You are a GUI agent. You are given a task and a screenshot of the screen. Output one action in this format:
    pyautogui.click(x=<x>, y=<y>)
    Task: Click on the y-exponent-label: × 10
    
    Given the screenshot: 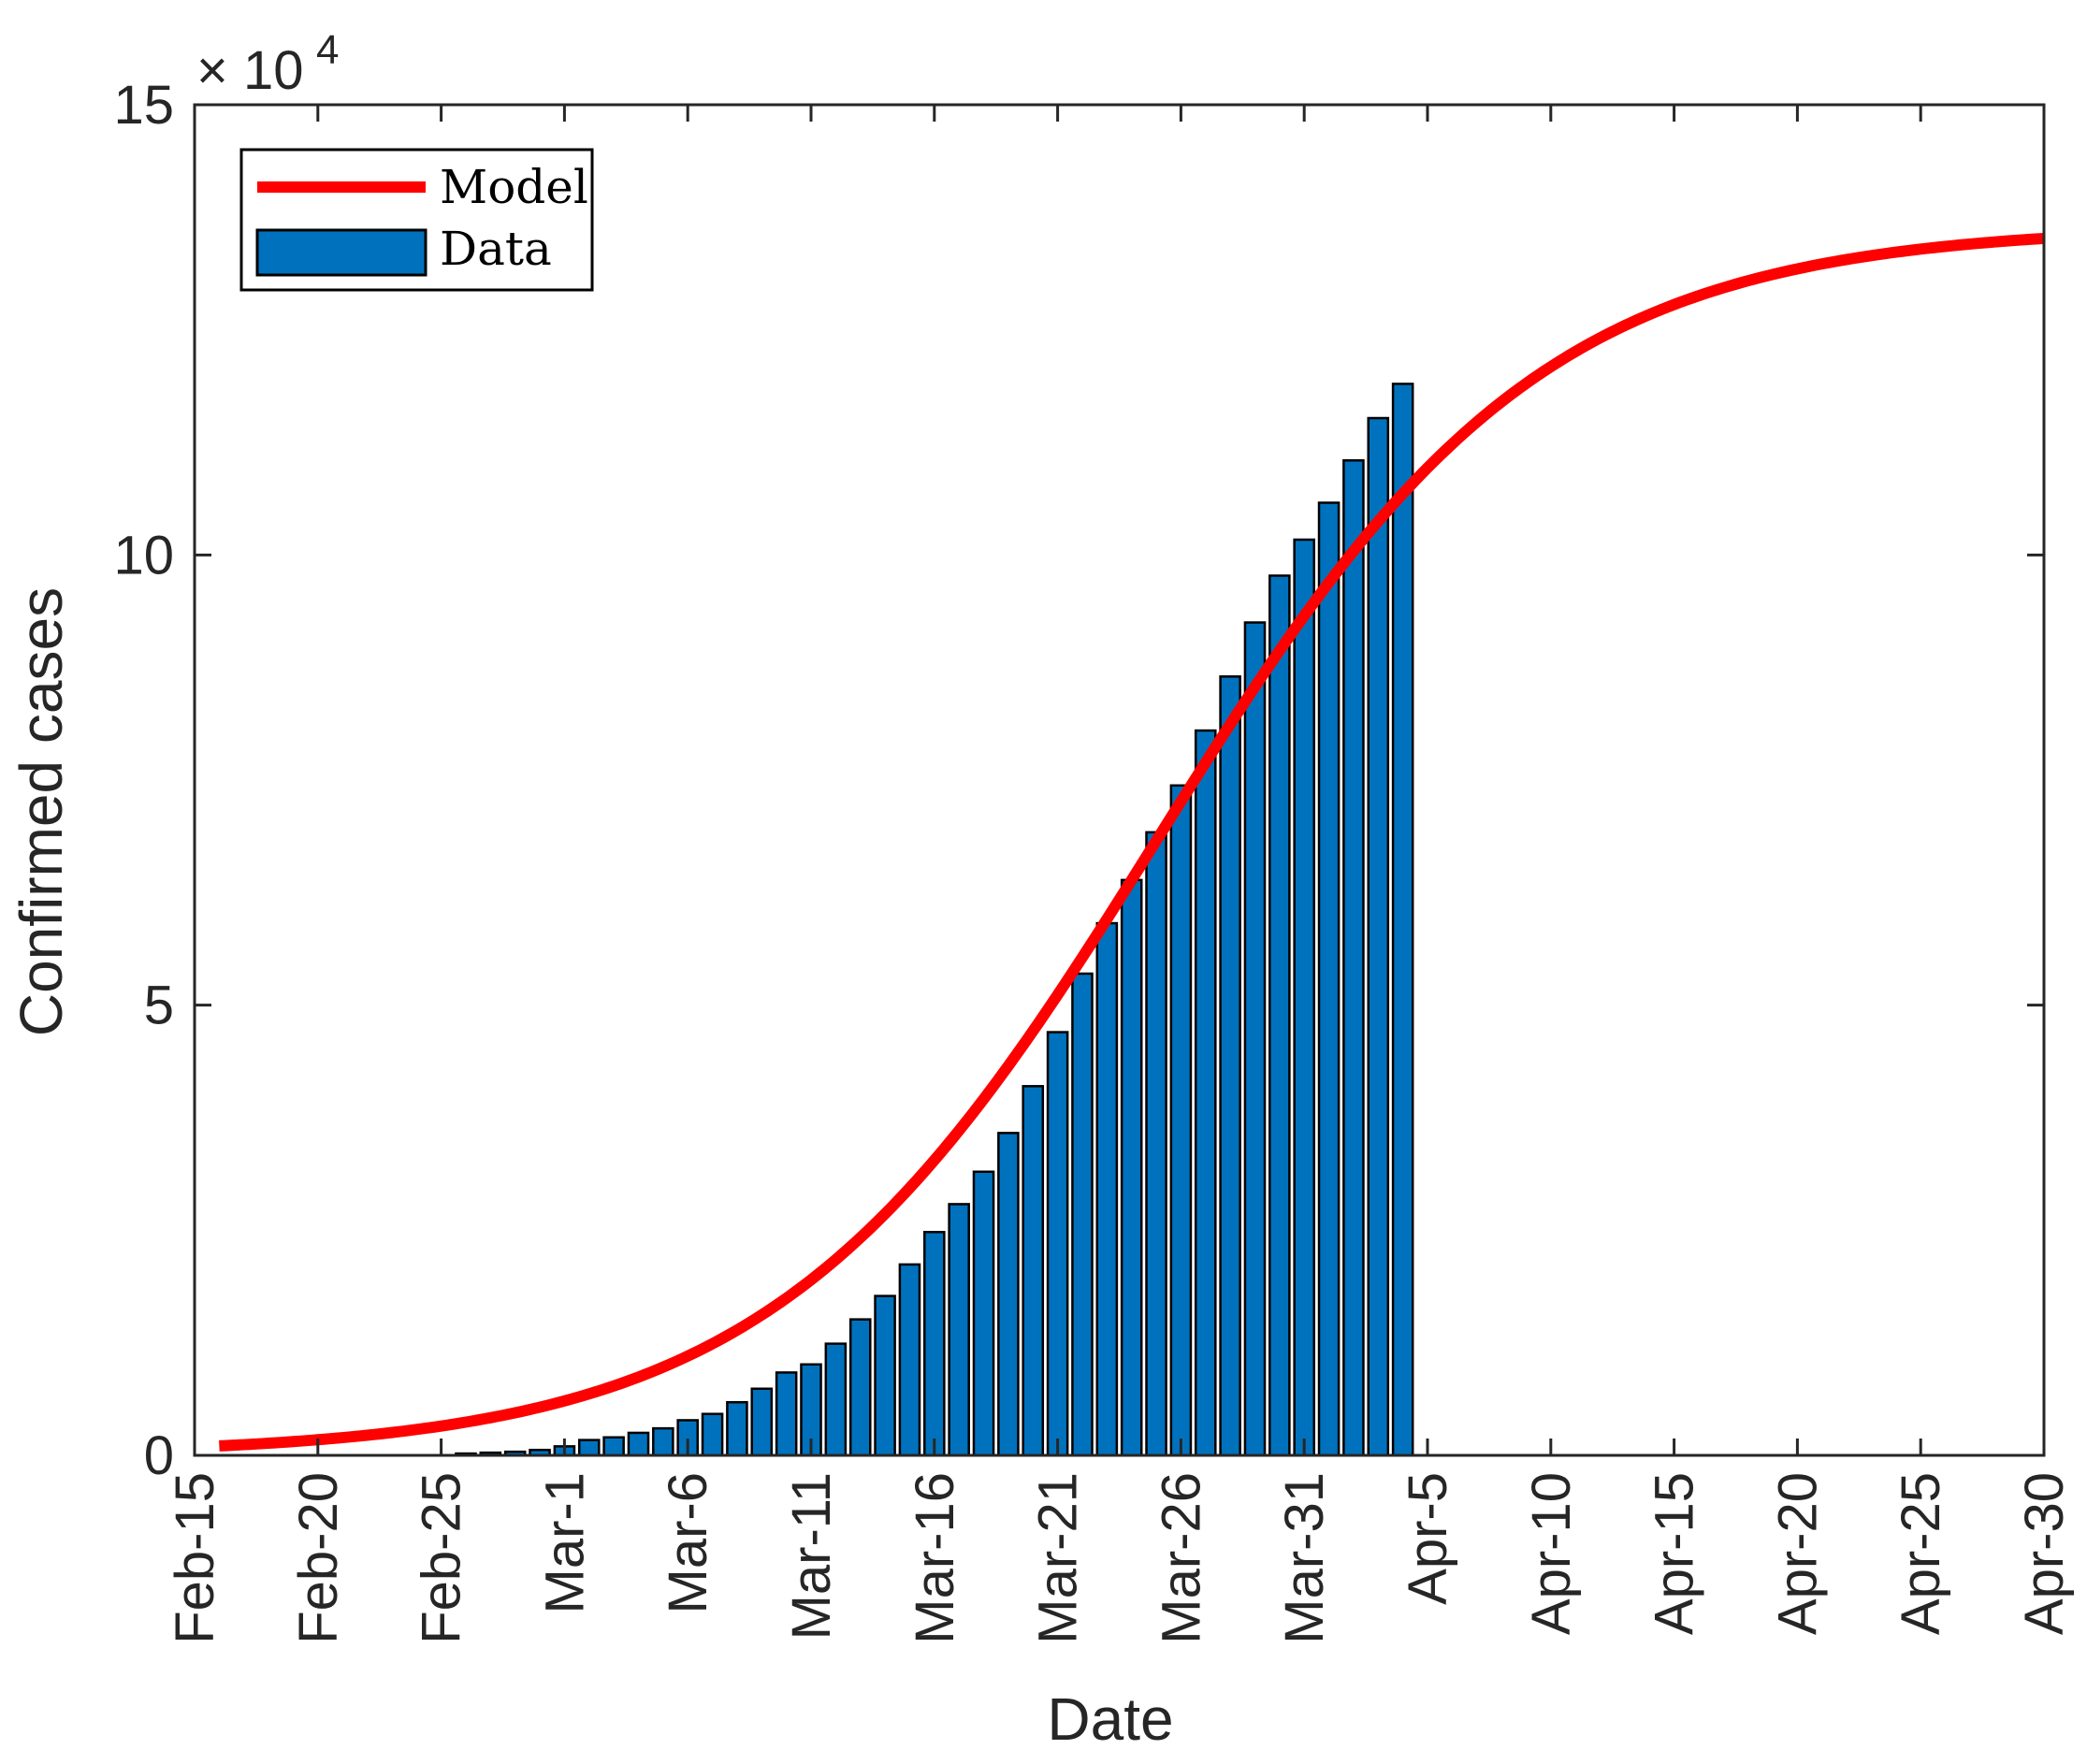 What is the action you would take?
    pyautogui.click(x=250, y=70)
    